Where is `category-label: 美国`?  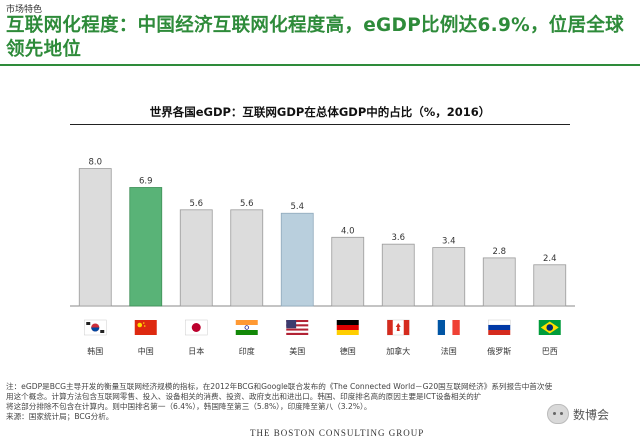
category-label: 美国 is located at coordinates (297, 351).